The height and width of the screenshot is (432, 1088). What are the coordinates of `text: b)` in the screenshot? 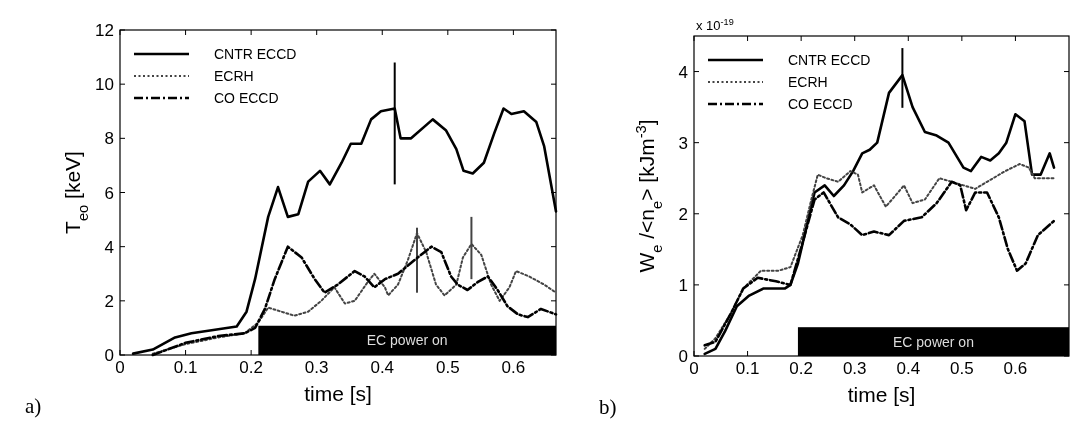 It's located at (608, 407).